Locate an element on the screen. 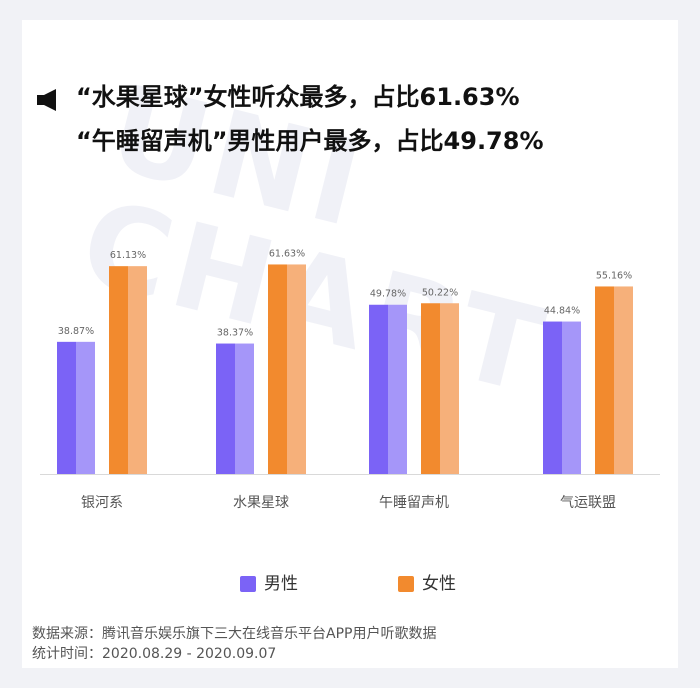 The width and height of the screenshot is (700, 688). bar-female-0-right is located at coordinates (137, 370).